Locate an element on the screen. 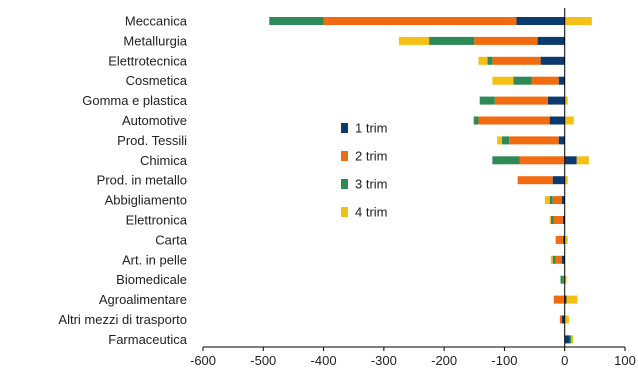 The image size is (638, 378). category-label: Metallurgia is located at coordinates (155, 40).